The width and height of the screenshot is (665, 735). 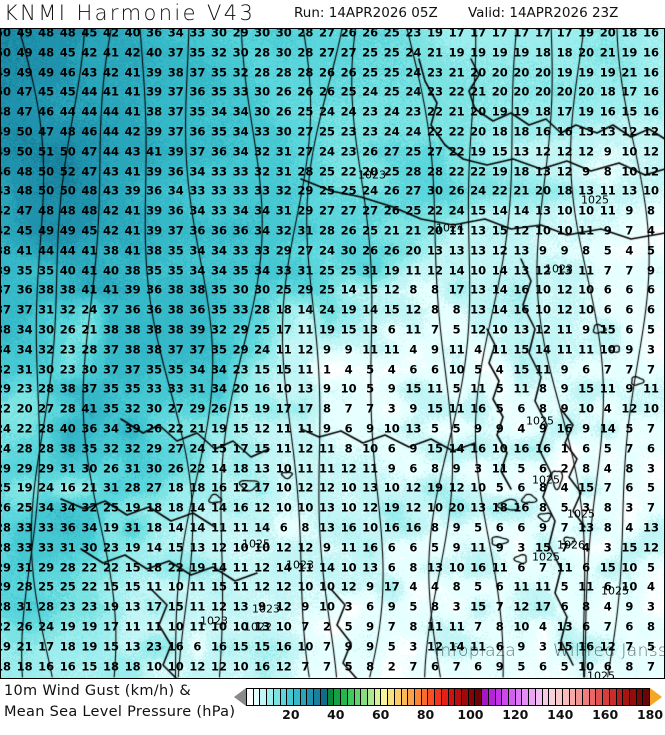 What do you see at coordinates (327, 369) in the screenshot?
I see `gust-value: 1` at bounding box center [327, 369].